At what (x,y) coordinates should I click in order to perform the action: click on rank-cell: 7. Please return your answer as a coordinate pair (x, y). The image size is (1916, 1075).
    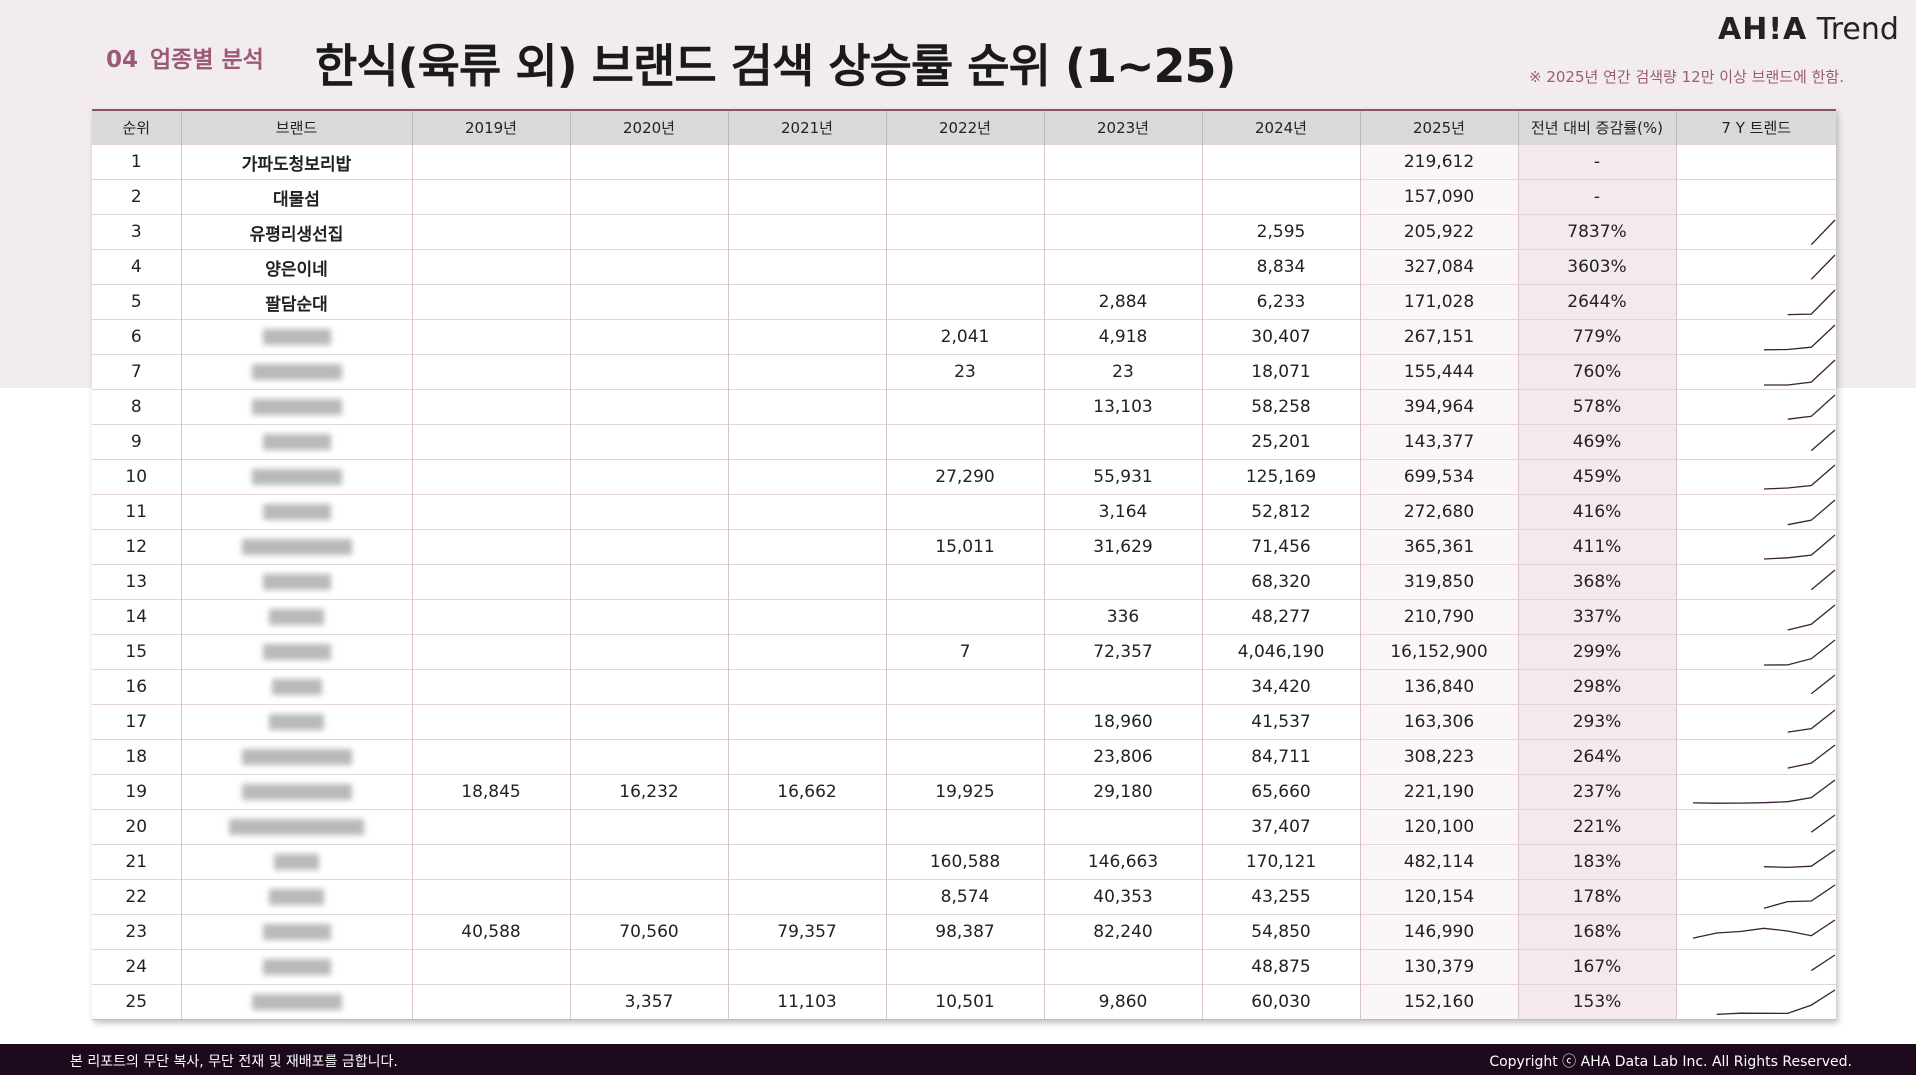
    Looking at the image, I should click on (136, 372).